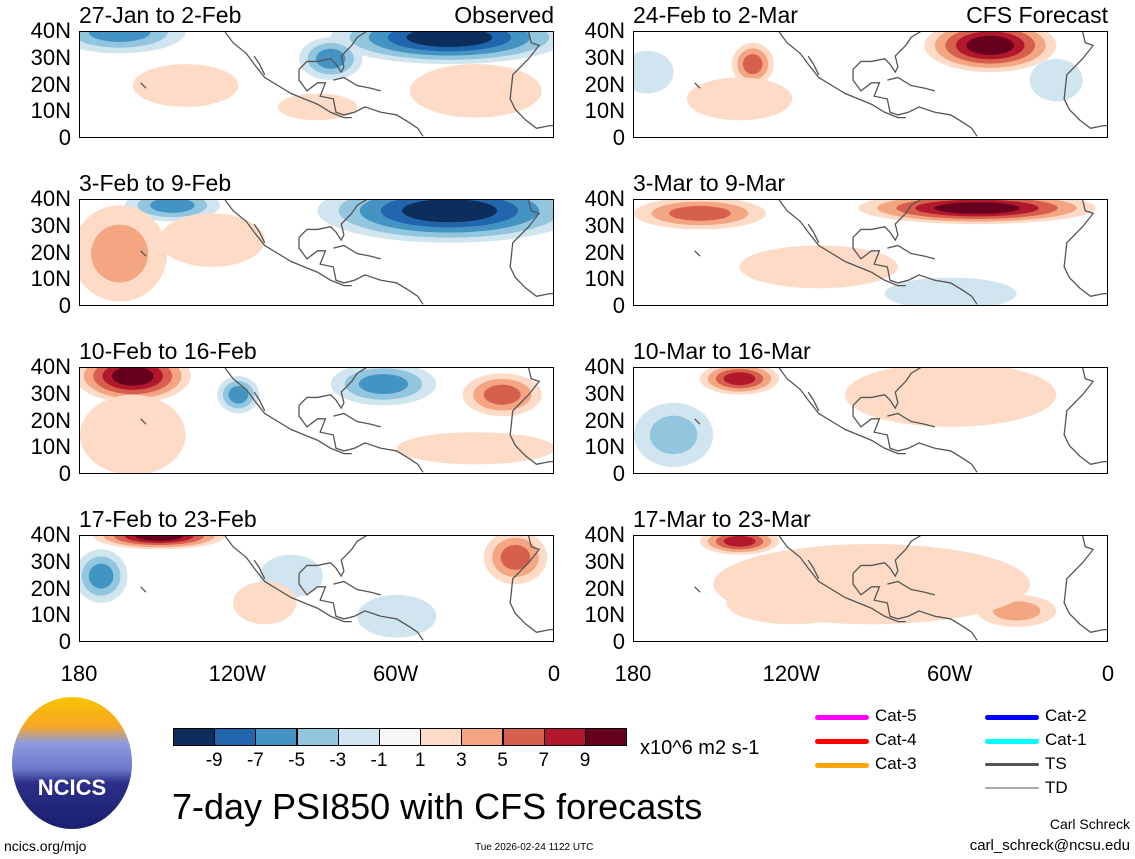 Image resolution: width=1135 pixels, height=859 pixels. Describe the element at coordinates (896, 739) in the screenshot. I see `storm-legend-label: Cat-4` at that location.